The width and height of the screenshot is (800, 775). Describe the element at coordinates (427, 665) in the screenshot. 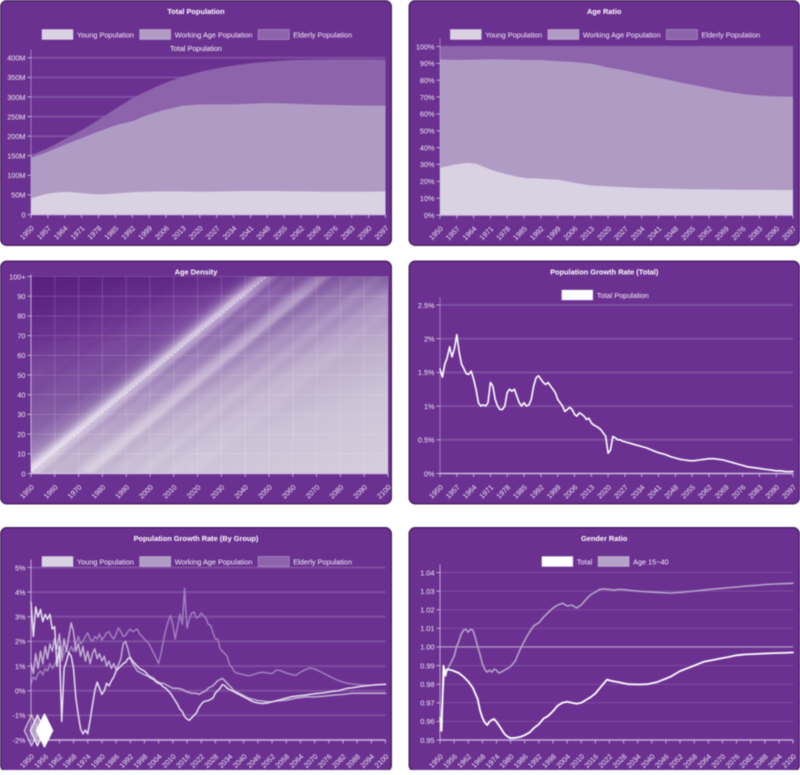

I see `svg-text: 0.99` at that location.